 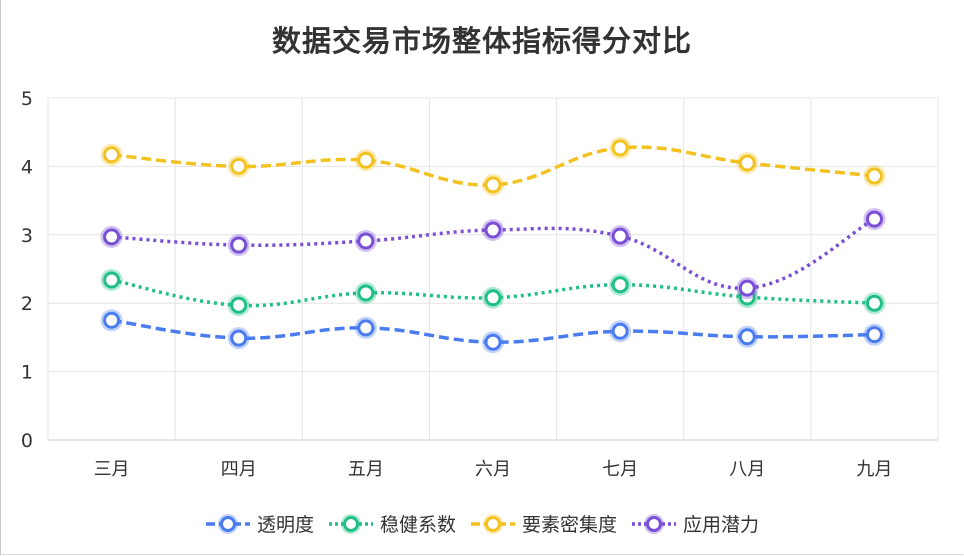 What do you see at coordinates (570, 525) in the screenshot?
I see `legend-label: 要素密集度` at bounding box center [570, 525].